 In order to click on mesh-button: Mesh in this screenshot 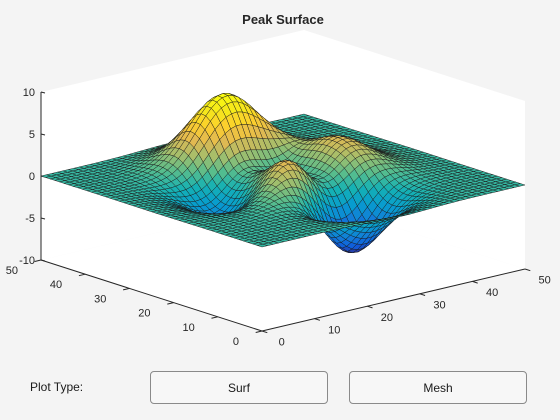, I will do `click(438, 387)`.